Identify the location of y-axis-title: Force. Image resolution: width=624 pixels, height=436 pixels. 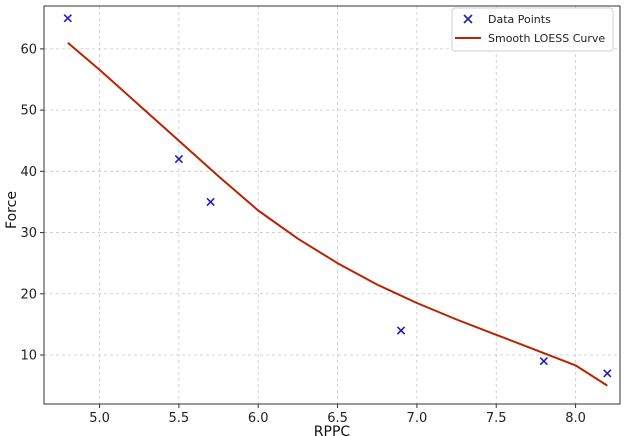
(12, 210).